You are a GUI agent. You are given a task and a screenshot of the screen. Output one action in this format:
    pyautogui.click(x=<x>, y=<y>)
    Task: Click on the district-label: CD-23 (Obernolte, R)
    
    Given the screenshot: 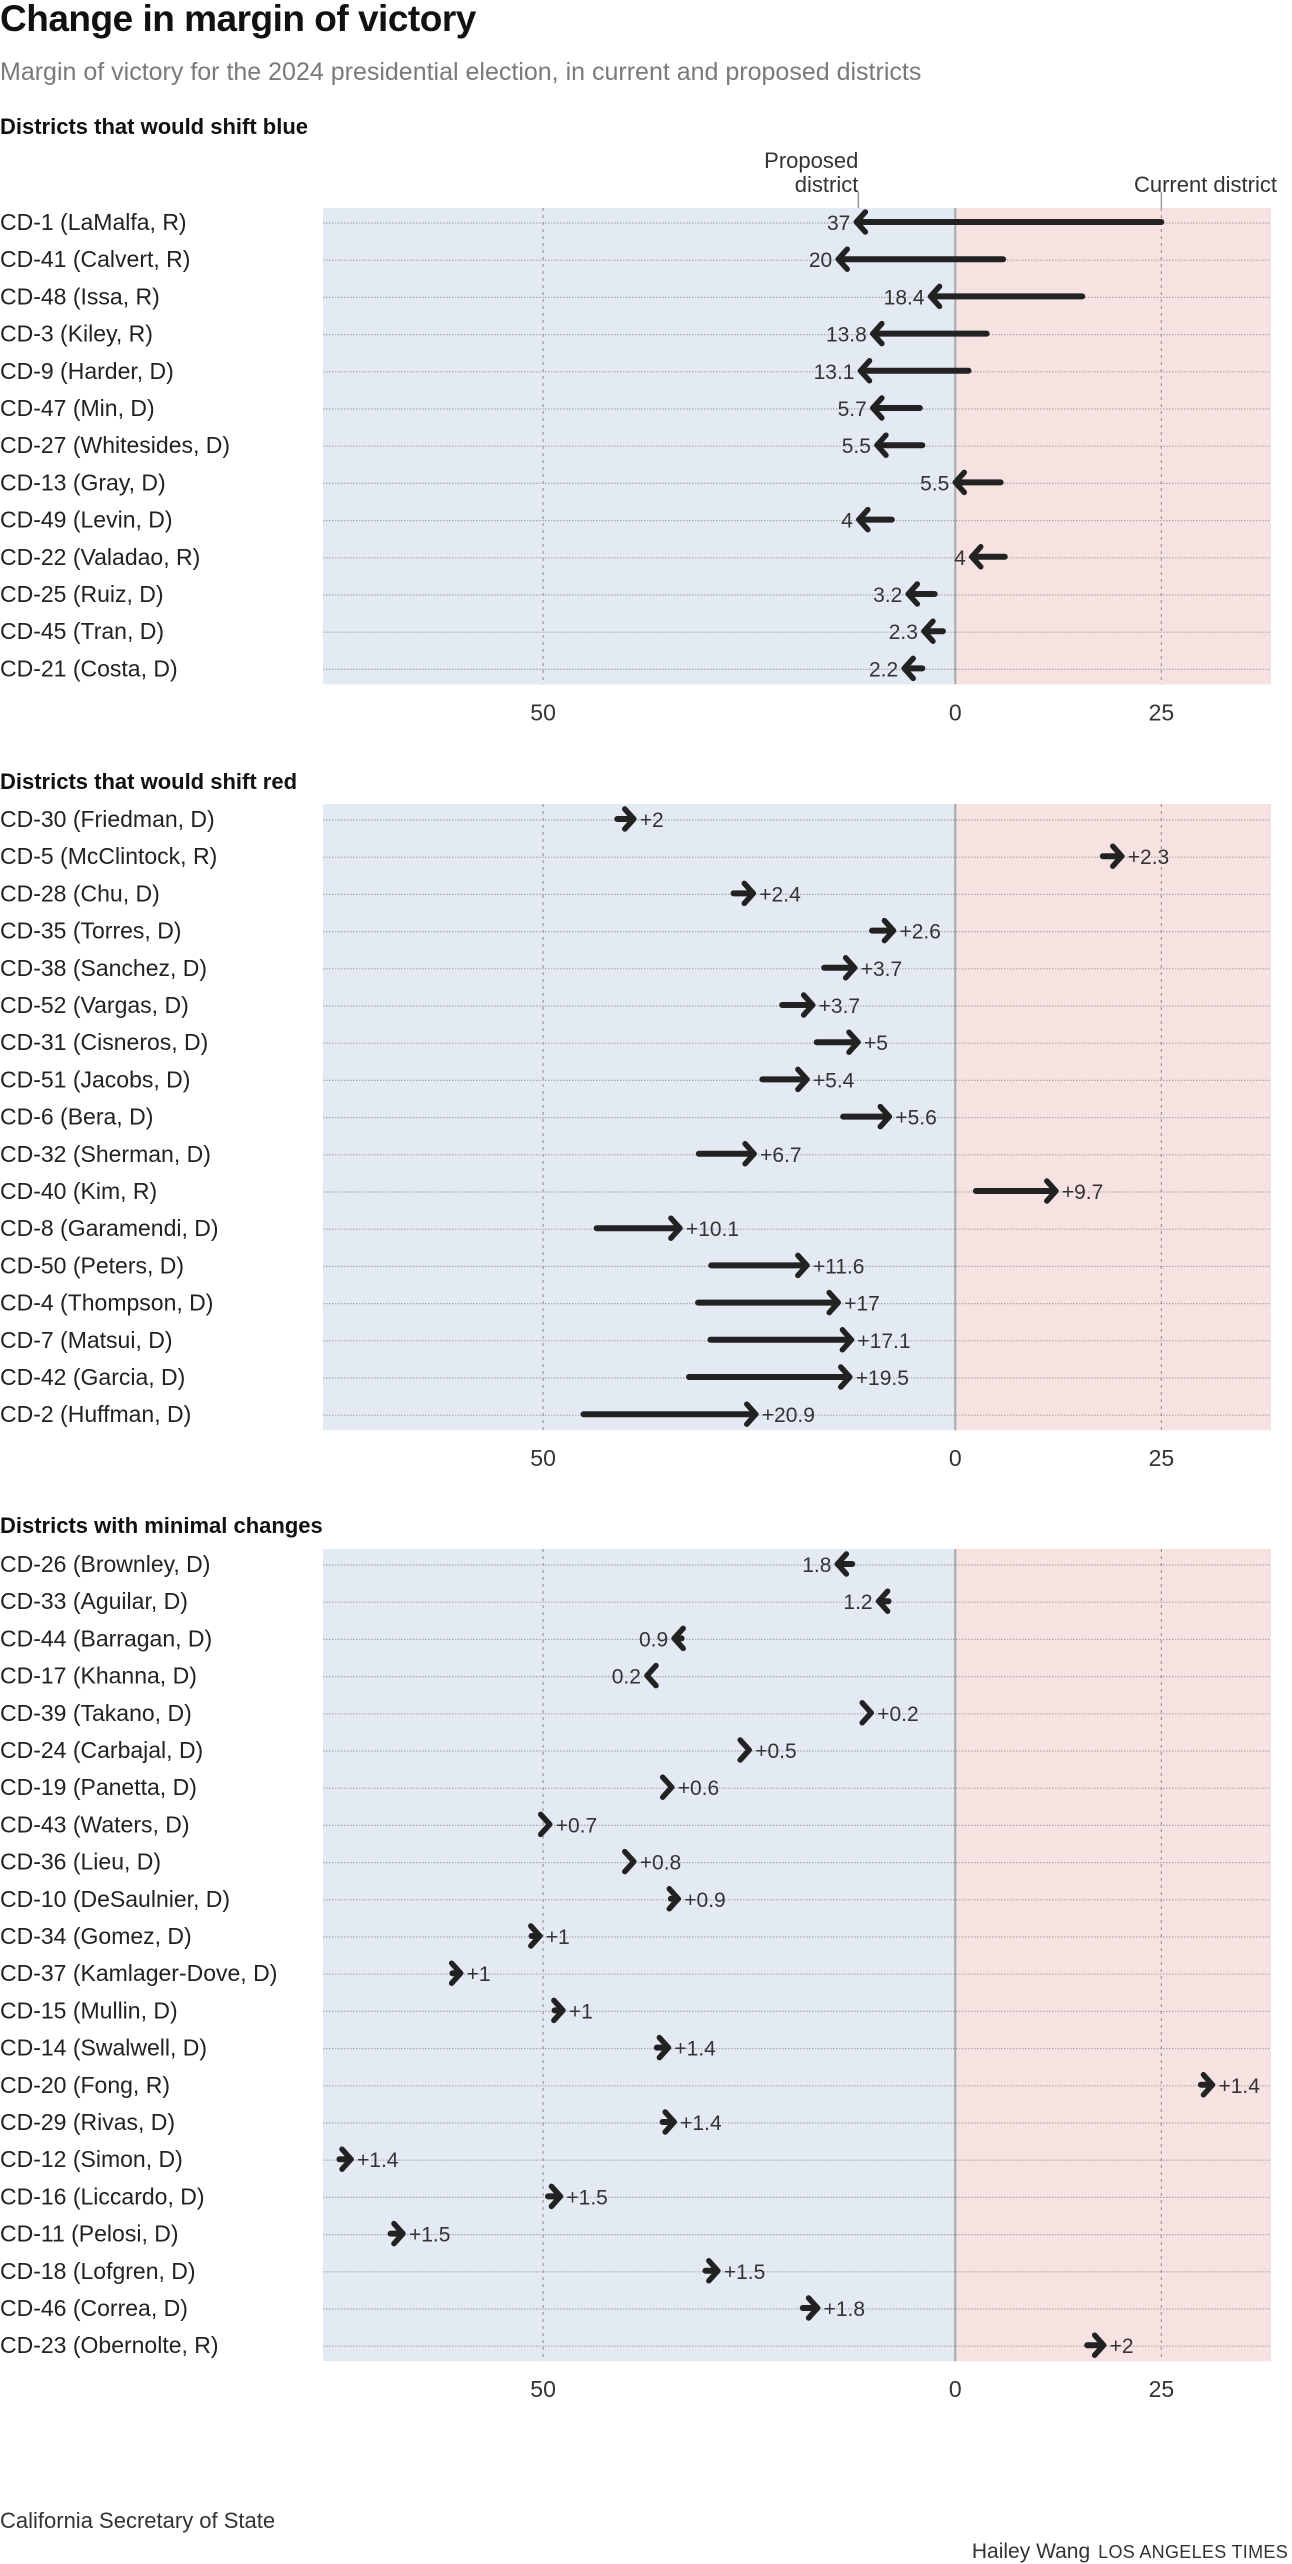 What is the action you would take?
    pyautogui.click(x=109, y=2345)
    